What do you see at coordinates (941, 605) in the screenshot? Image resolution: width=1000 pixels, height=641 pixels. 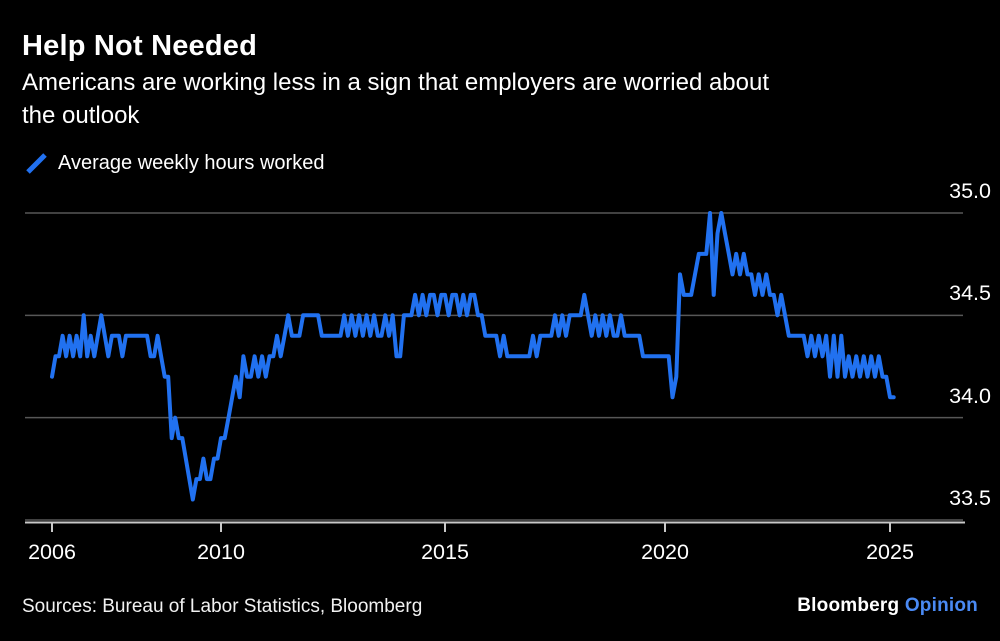 I see `opinion-logo-text: Opinion` at bounding box center [941, 605].